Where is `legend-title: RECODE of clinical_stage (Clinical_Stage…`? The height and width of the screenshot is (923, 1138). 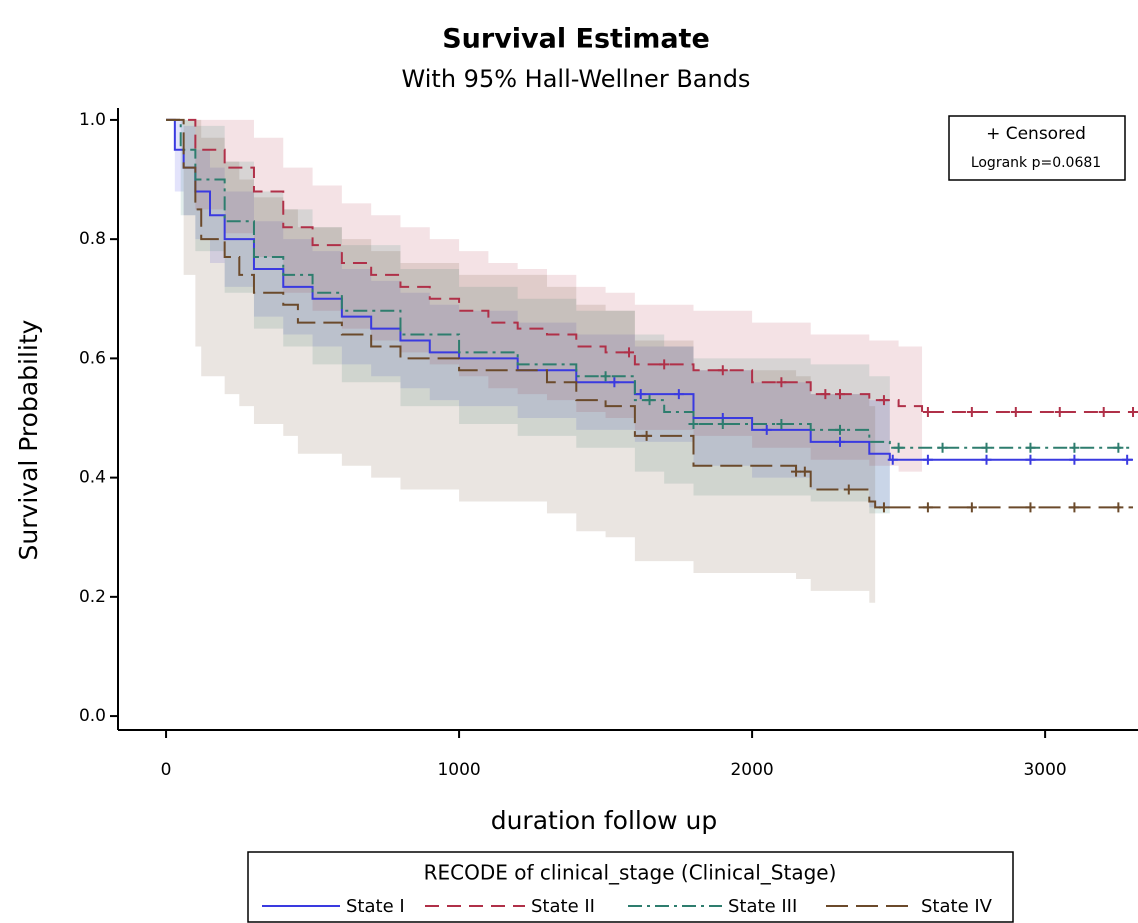 legend-title: RECODE of clinical_stage (Clinical_Stage… is located at coordinates (630, 873).